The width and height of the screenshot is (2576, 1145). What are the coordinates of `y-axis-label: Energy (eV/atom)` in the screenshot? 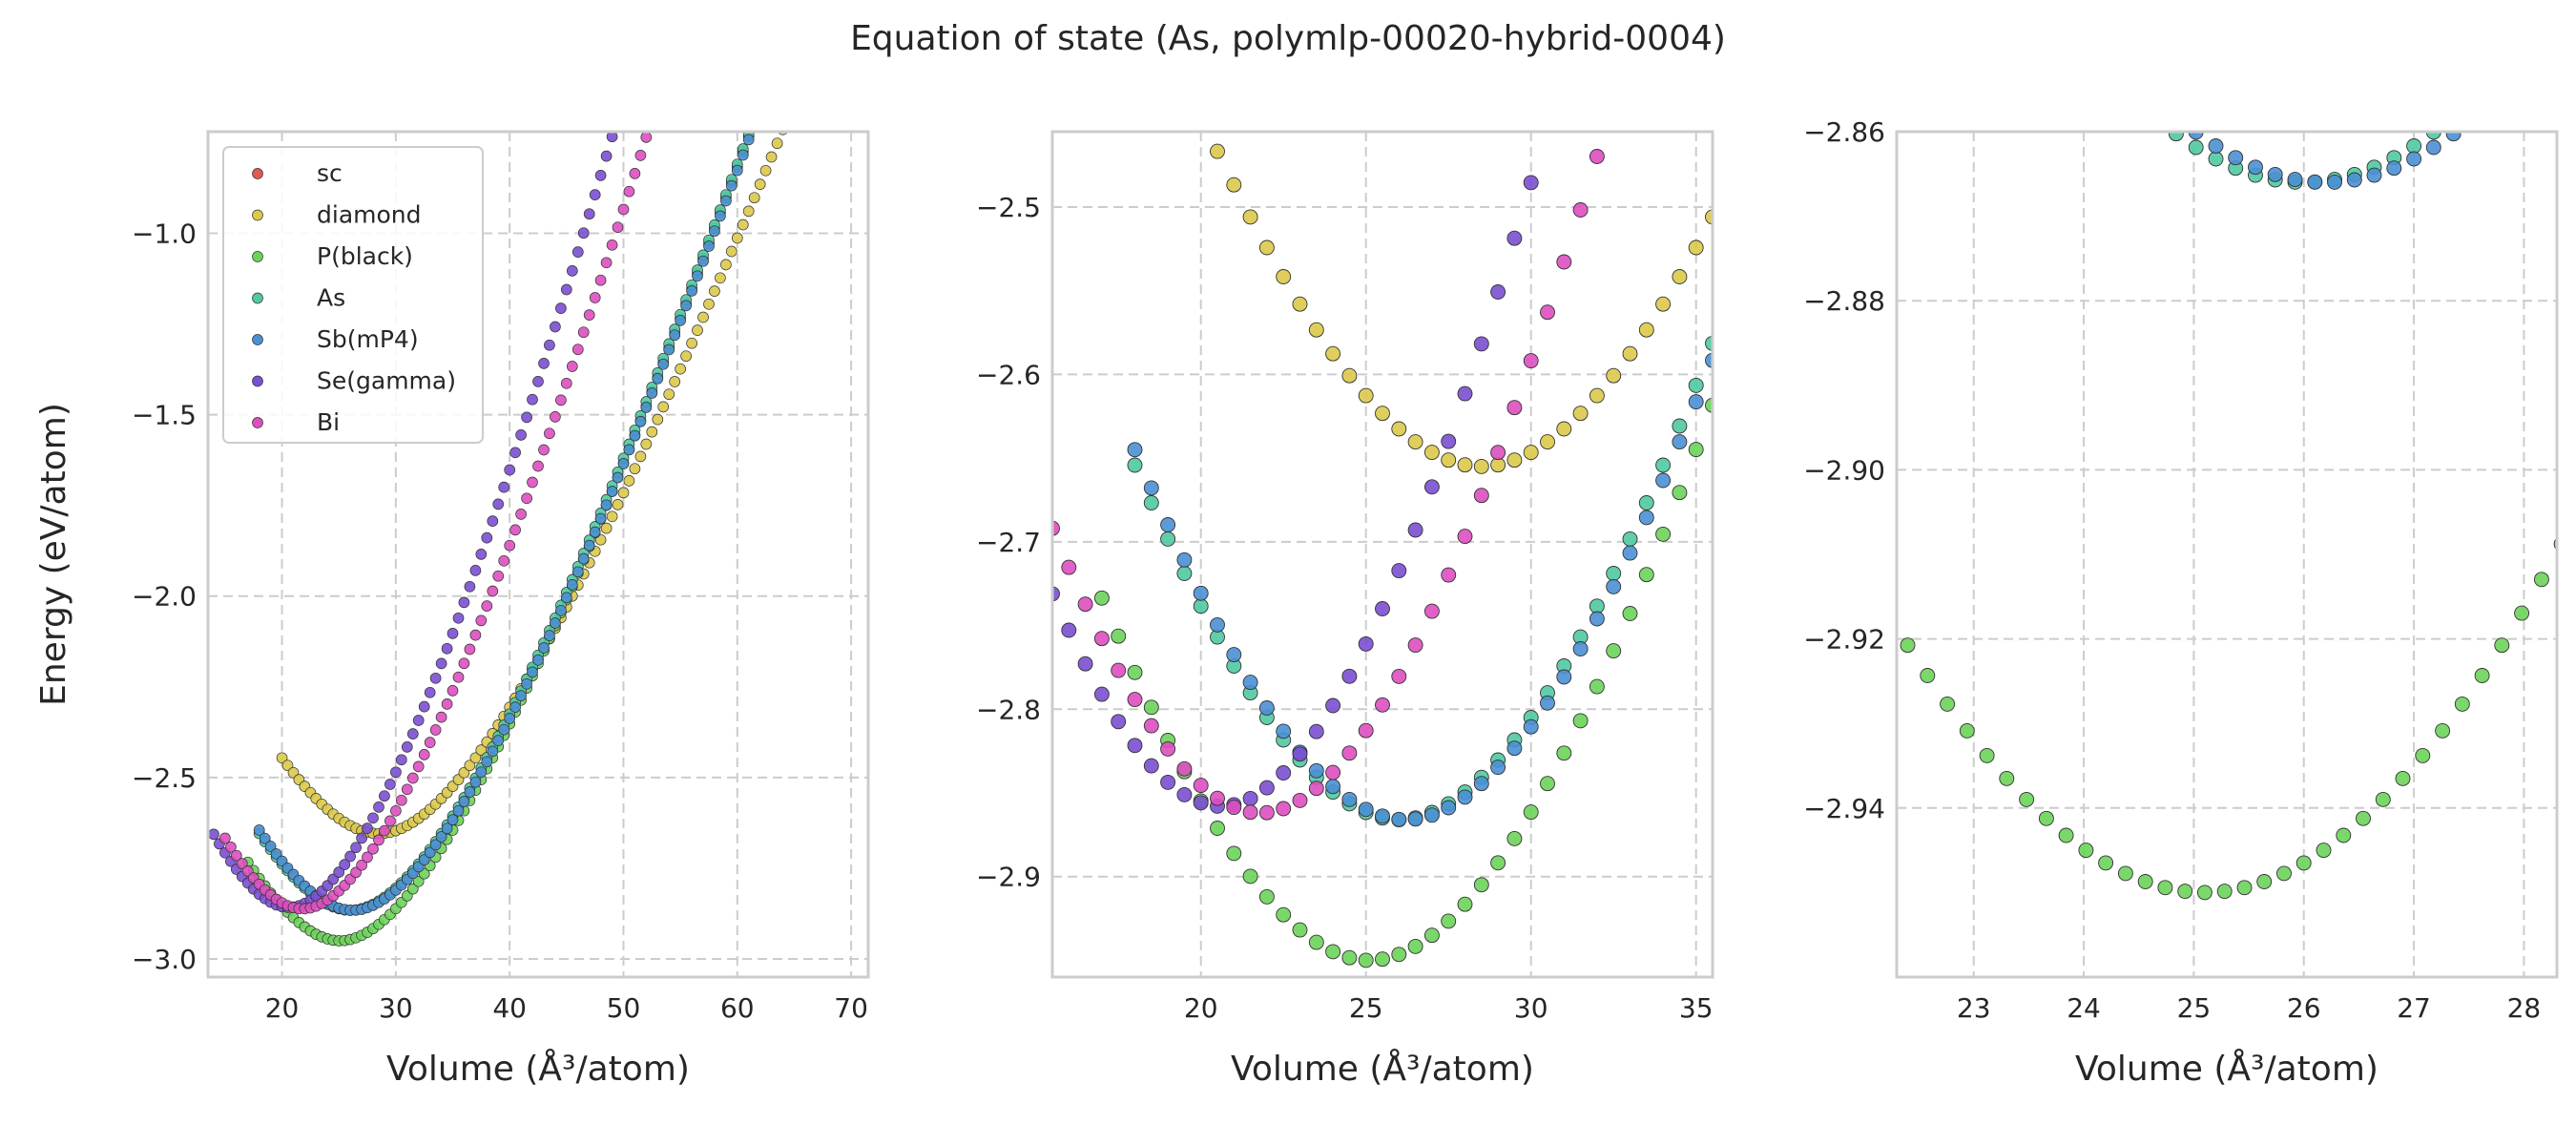 It's located at (53, 555).